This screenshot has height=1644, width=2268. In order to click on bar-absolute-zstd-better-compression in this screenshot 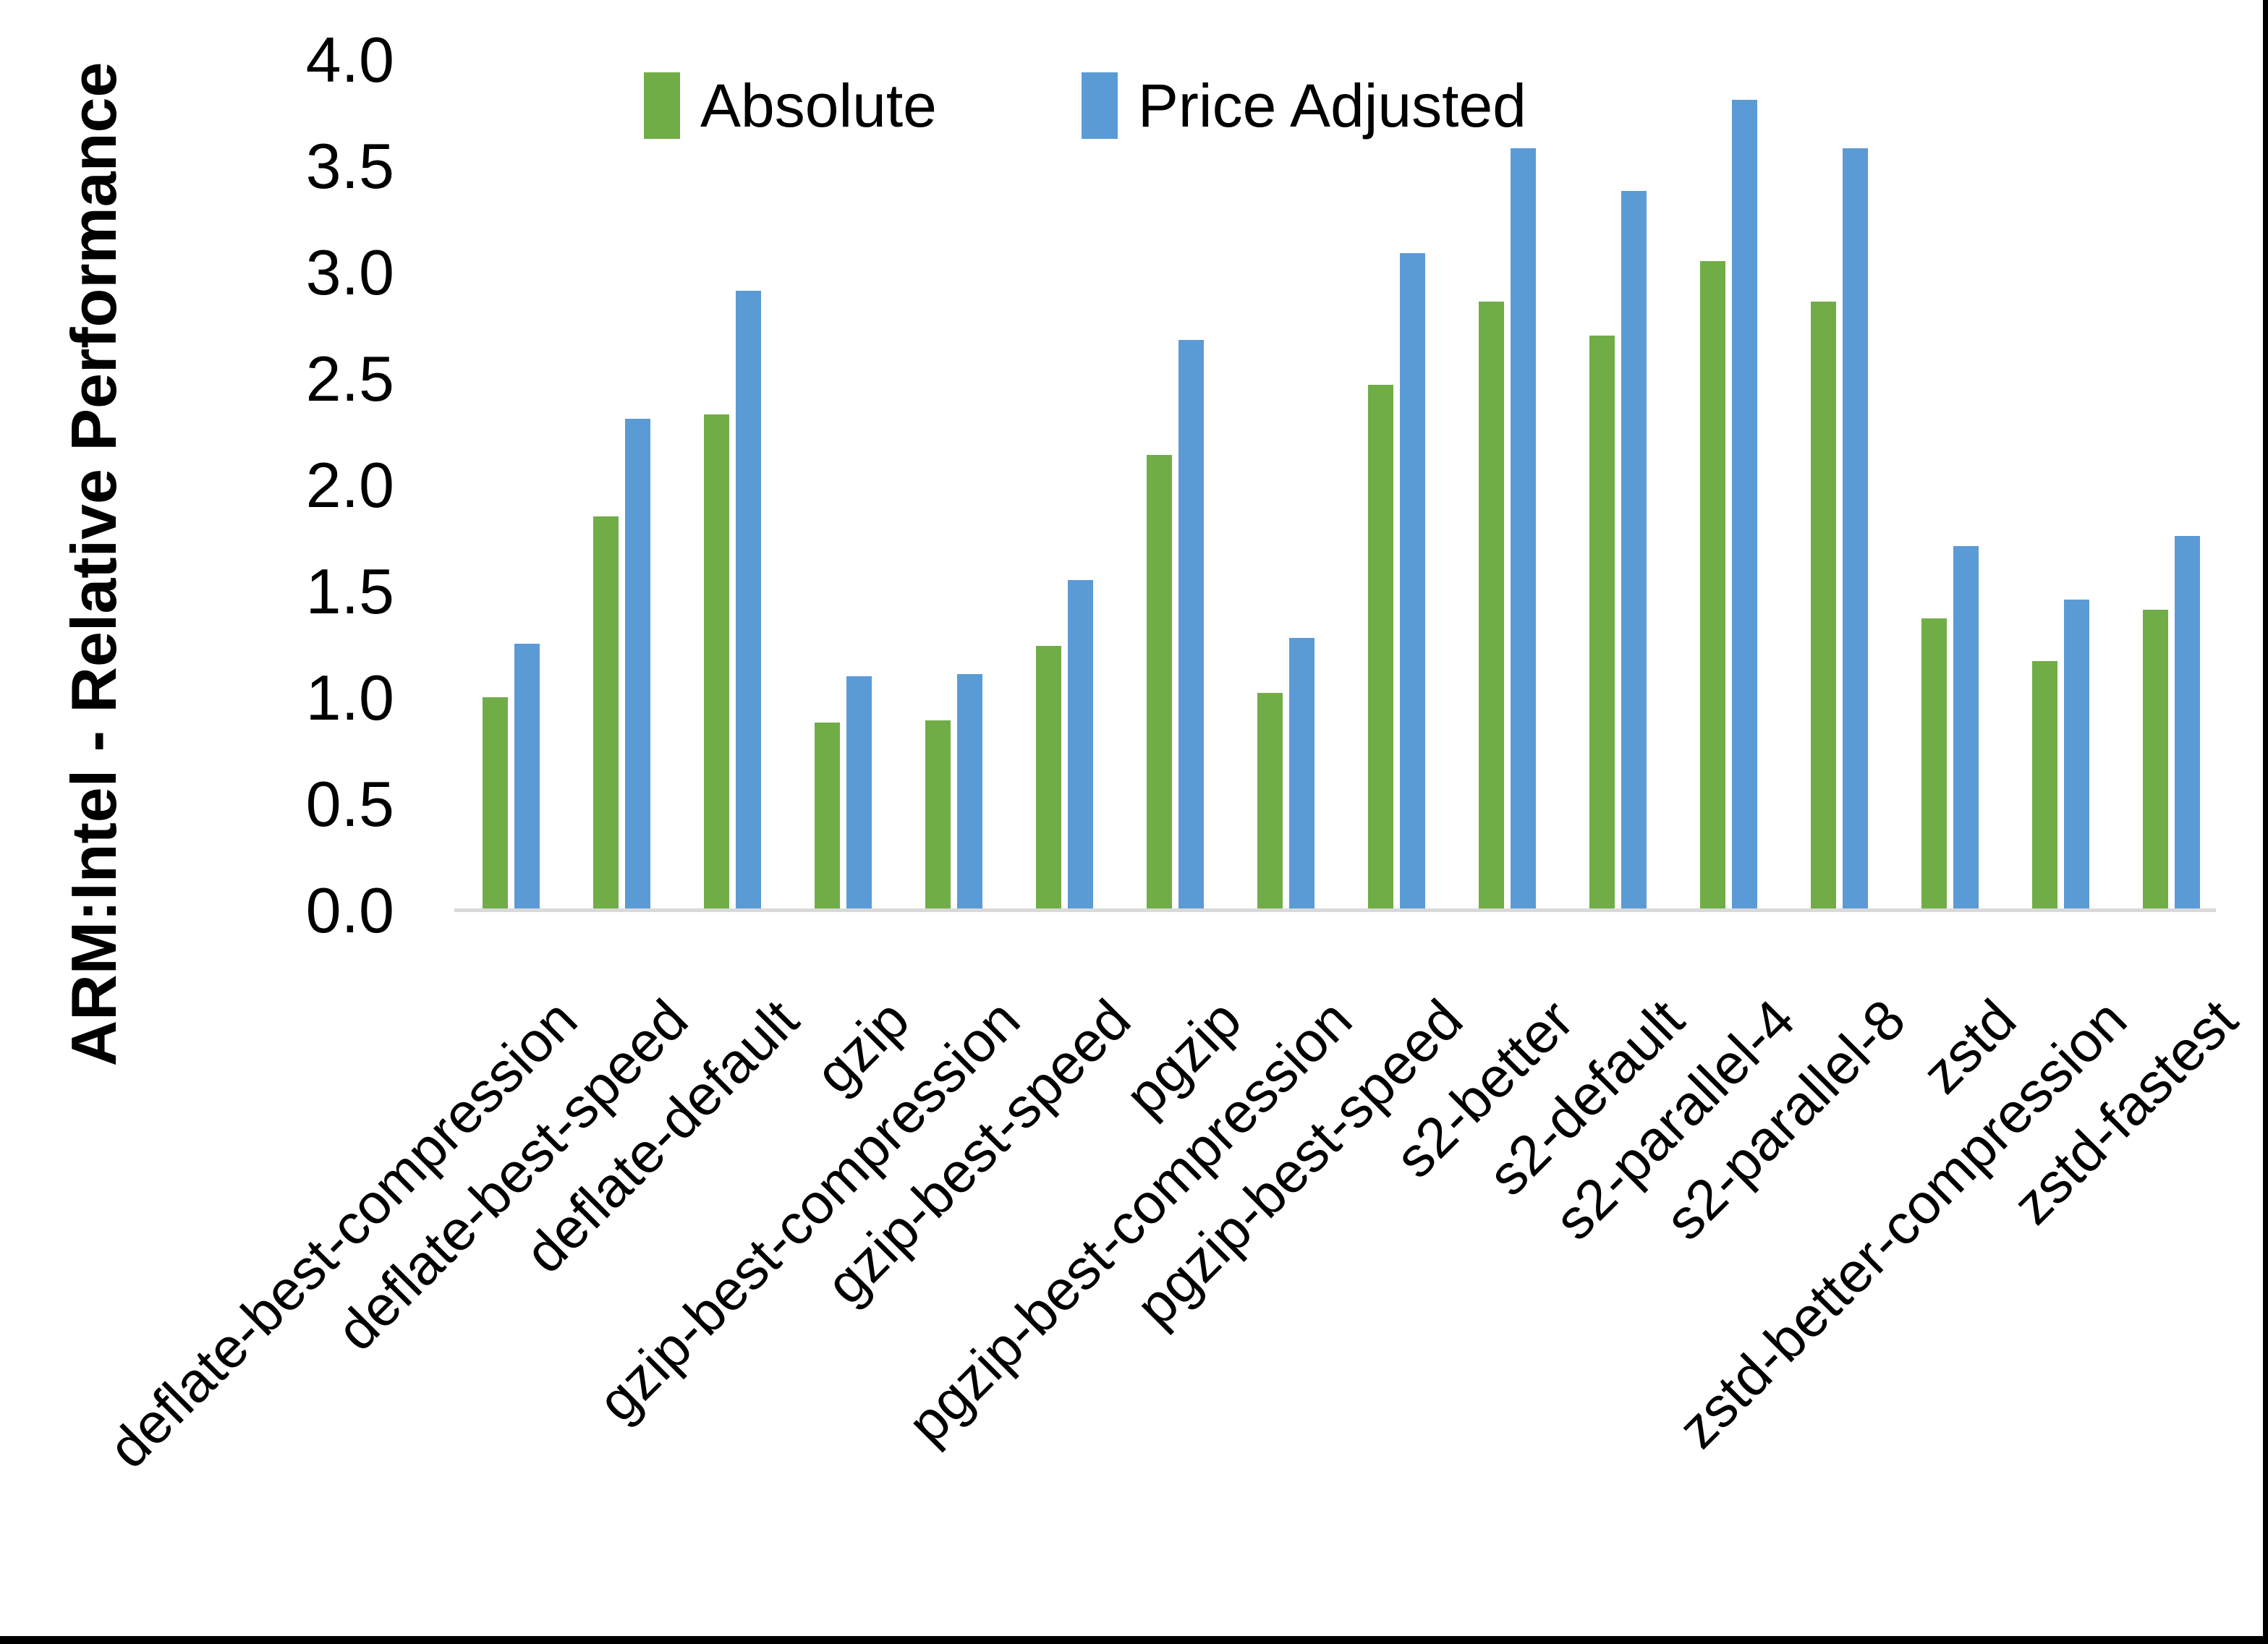, I will do `click(2044, 785)`.